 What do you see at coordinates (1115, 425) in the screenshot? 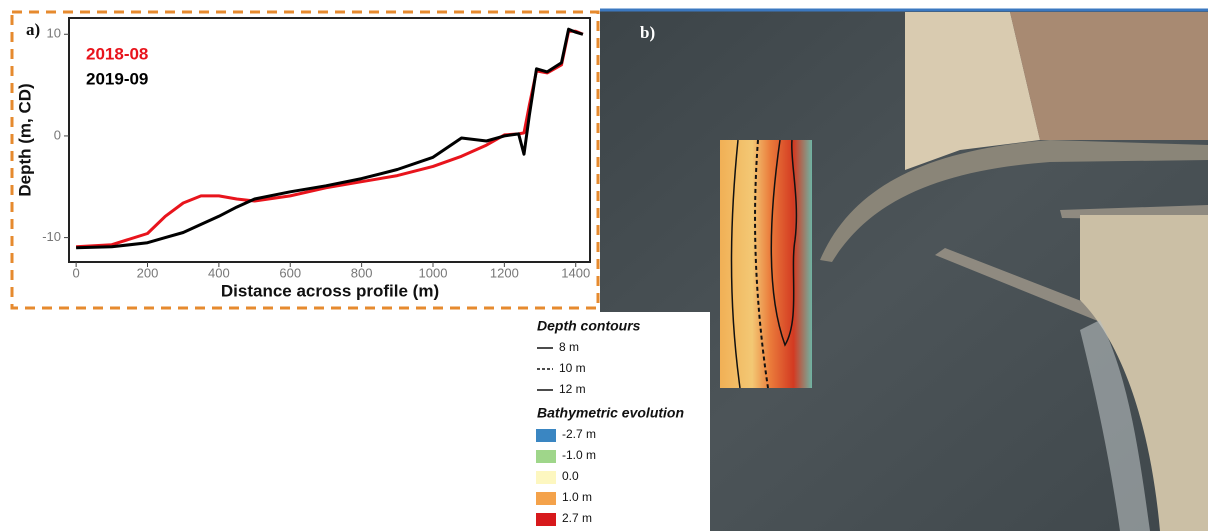
I see `surf` at bounding box center [1115, 425].